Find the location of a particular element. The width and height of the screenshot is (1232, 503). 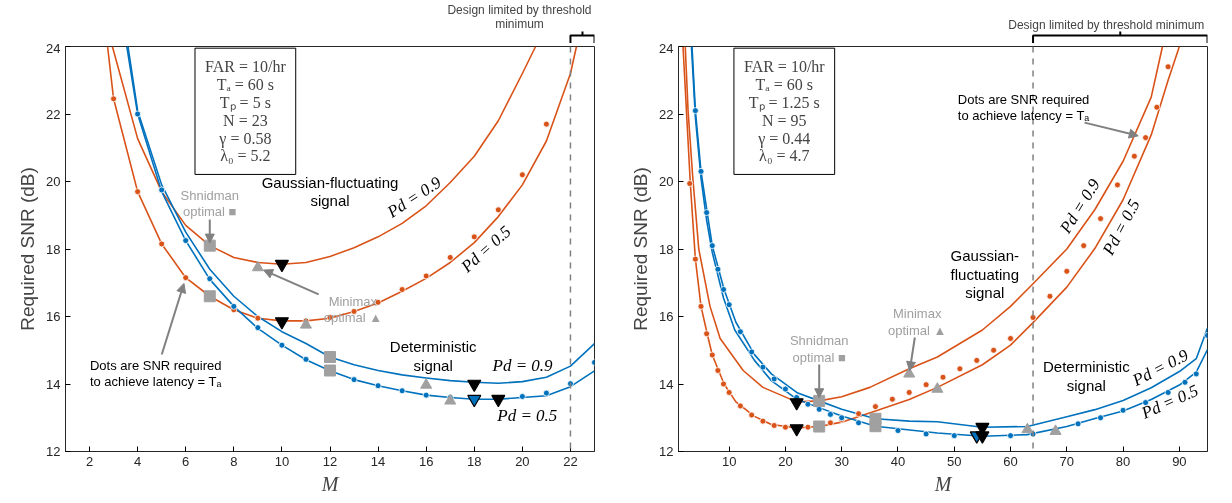

x-tick-label: 70 is located at coordinates (1067, 461).